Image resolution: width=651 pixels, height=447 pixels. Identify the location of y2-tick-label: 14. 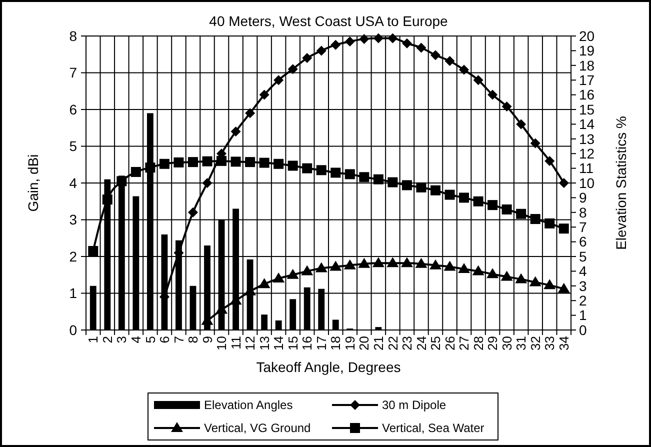
(587, 124).